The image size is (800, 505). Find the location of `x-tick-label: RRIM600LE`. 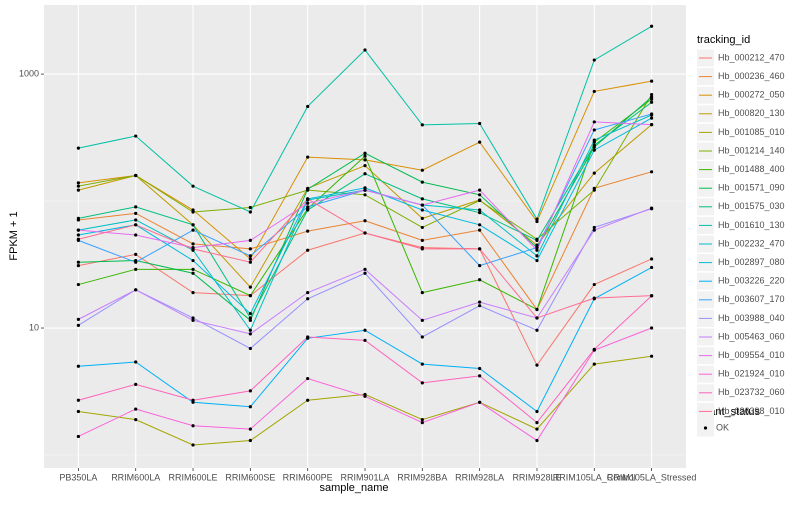

x-tick-label: RRIM600LE is located at coordinates (193, 477).